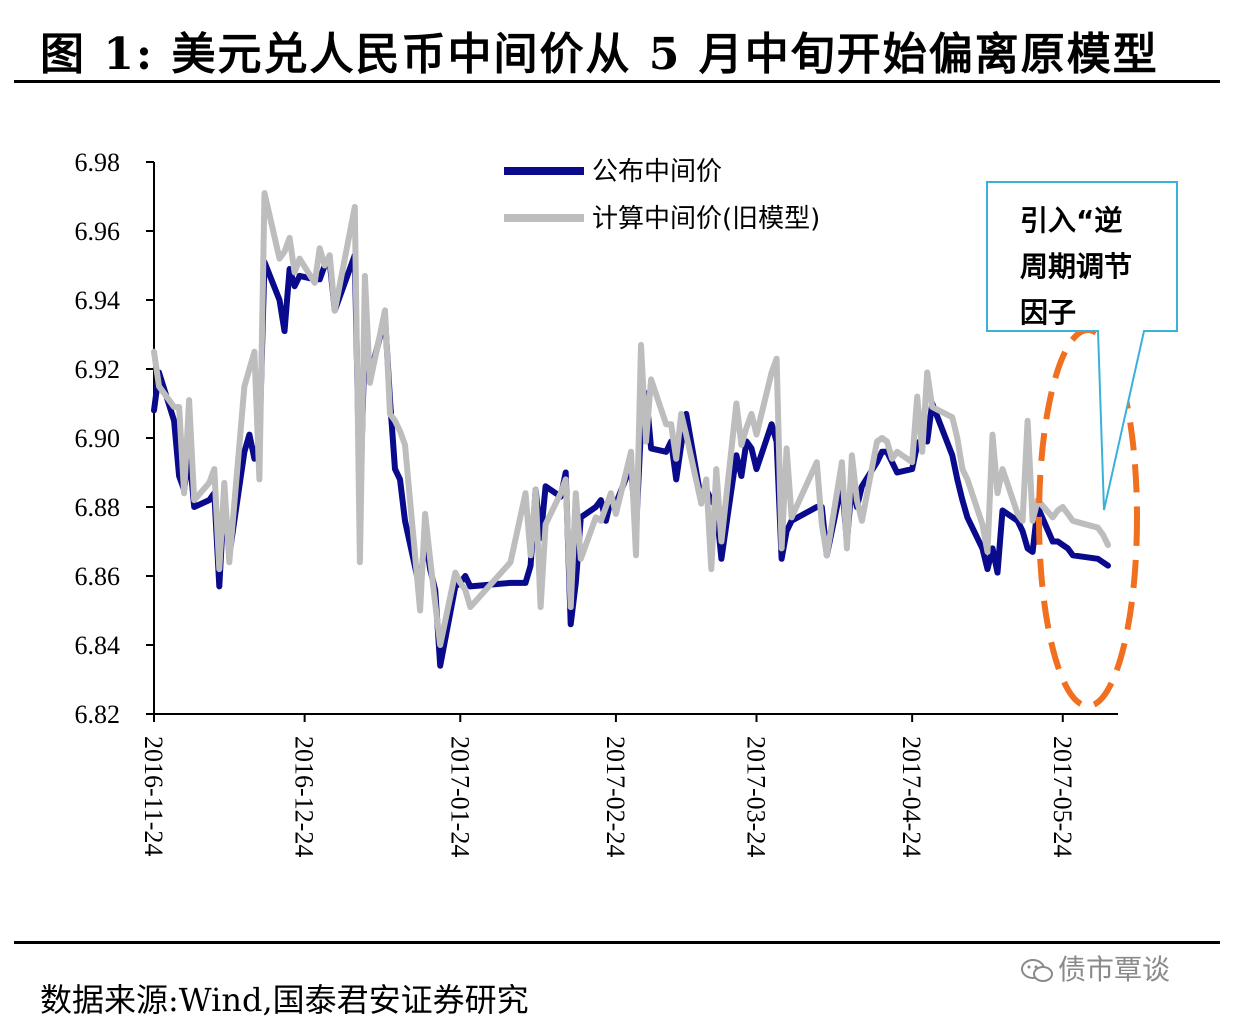 This screenshot has height=1022, width=1234. Describe the element at coordinates (617, 942) in the screenshot. I see `bottom-rule` at that location.